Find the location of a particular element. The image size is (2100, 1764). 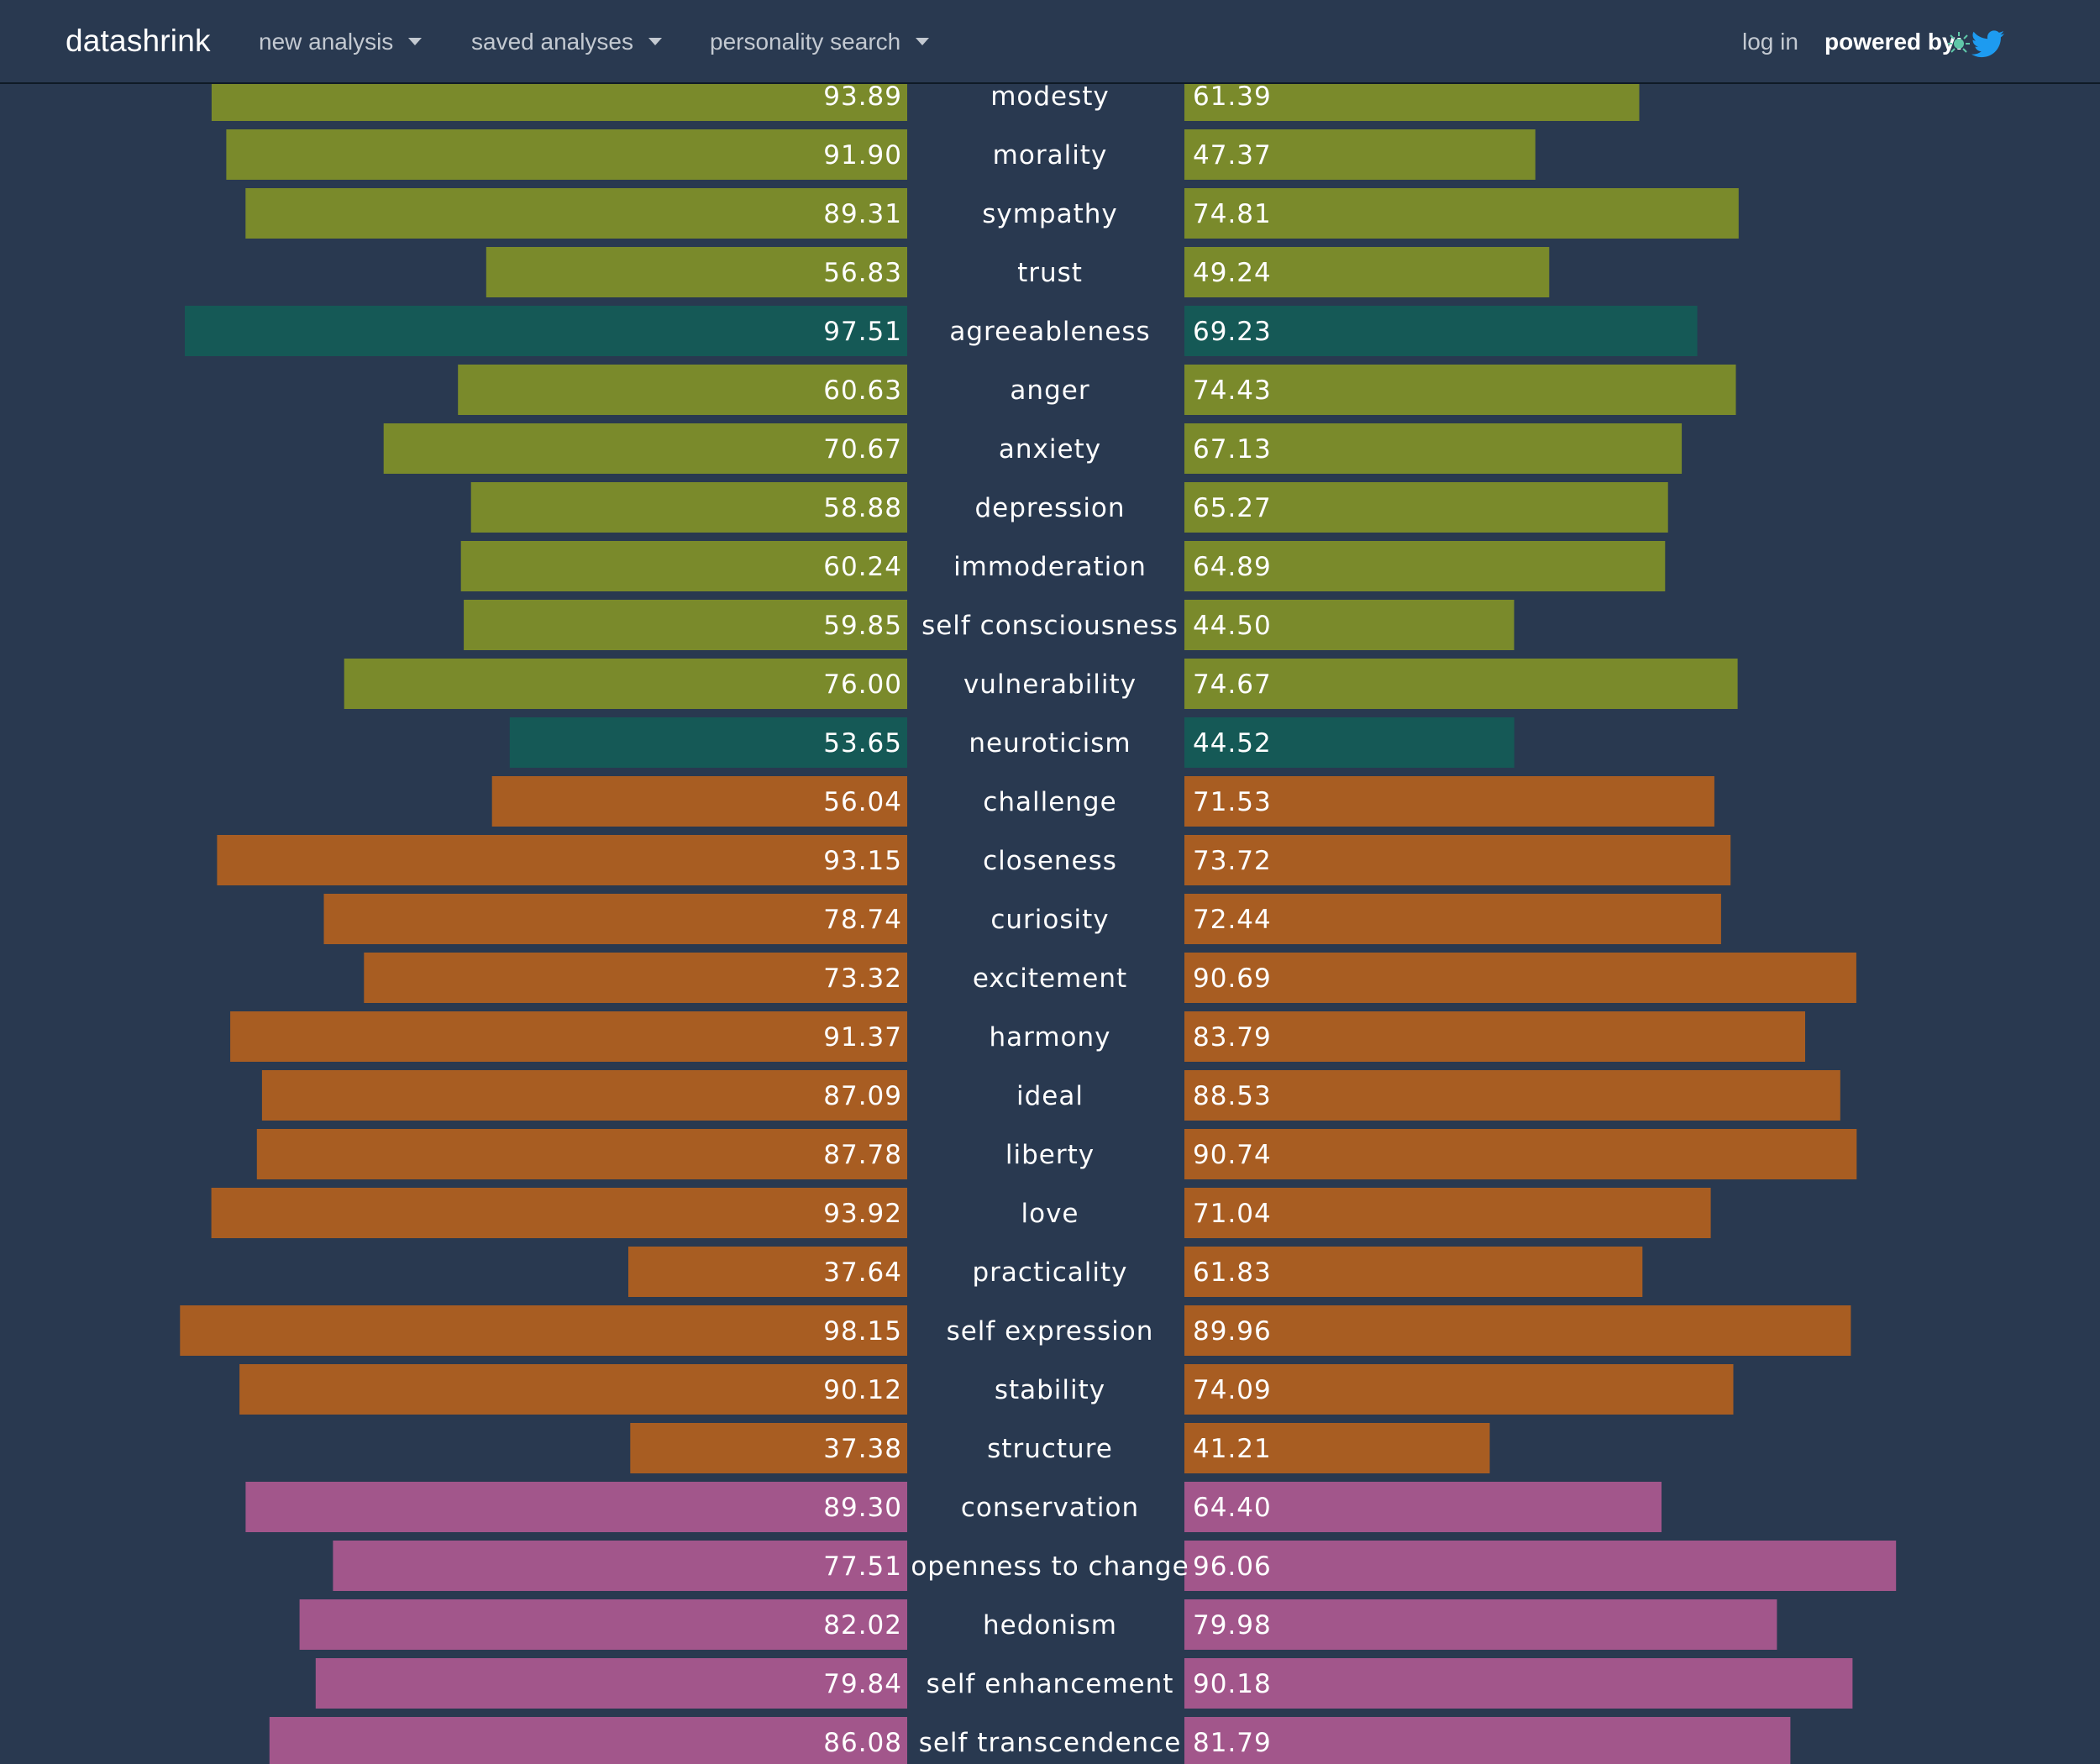

bar-right-vulnerability is located at coordinates (1461, 684).